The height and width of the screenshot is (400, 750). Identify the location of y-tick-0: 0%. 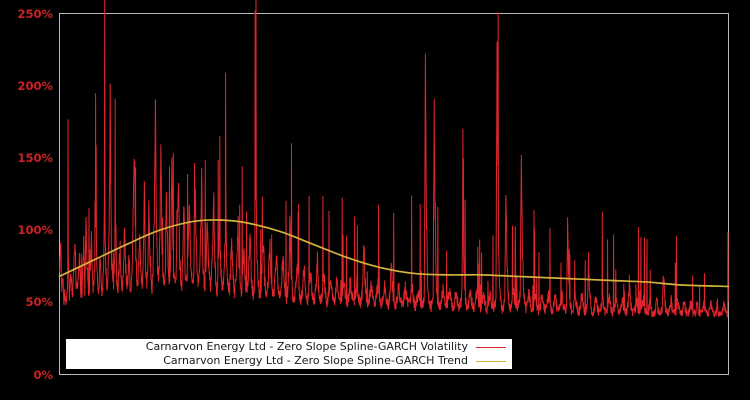
(43, 374).